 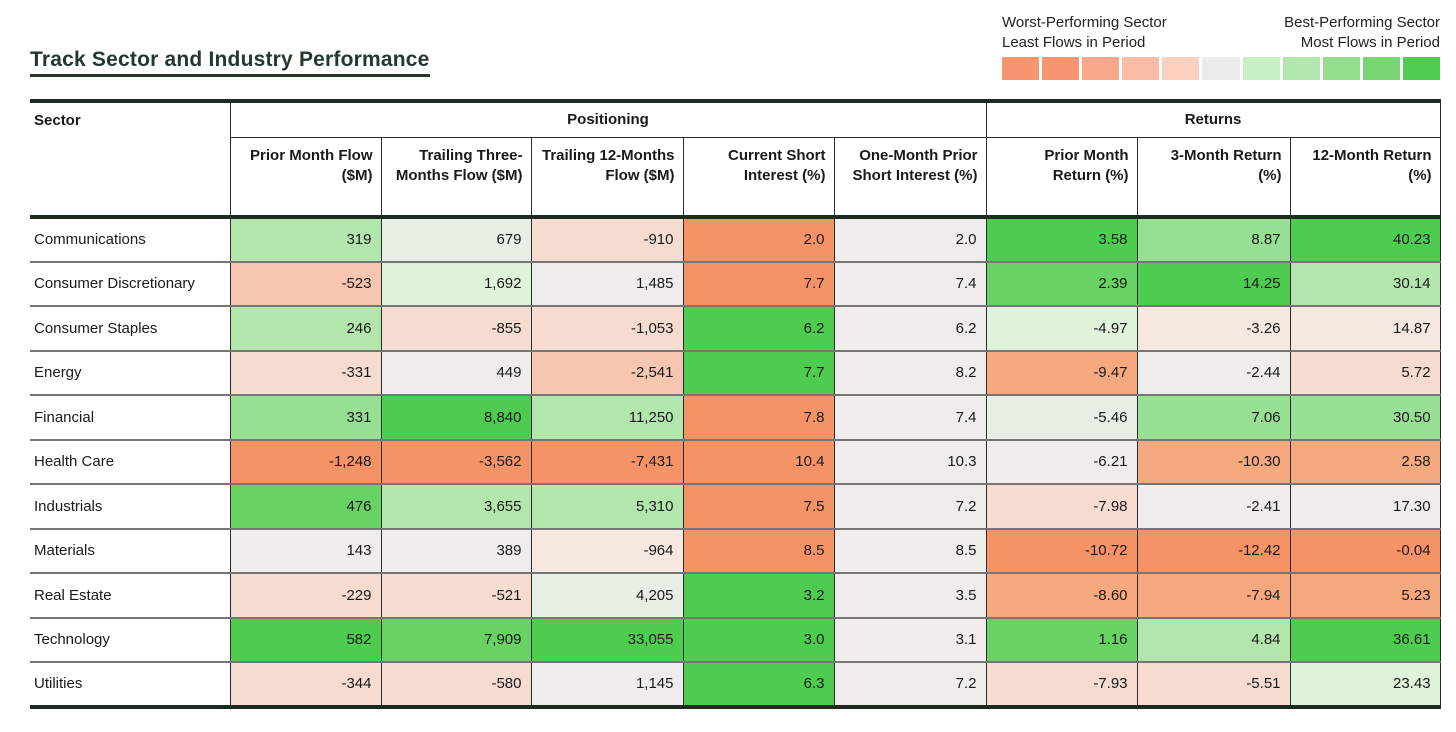 I want to click on page-title: Track Sector and Industry Performance, so click(x=230, y=62).